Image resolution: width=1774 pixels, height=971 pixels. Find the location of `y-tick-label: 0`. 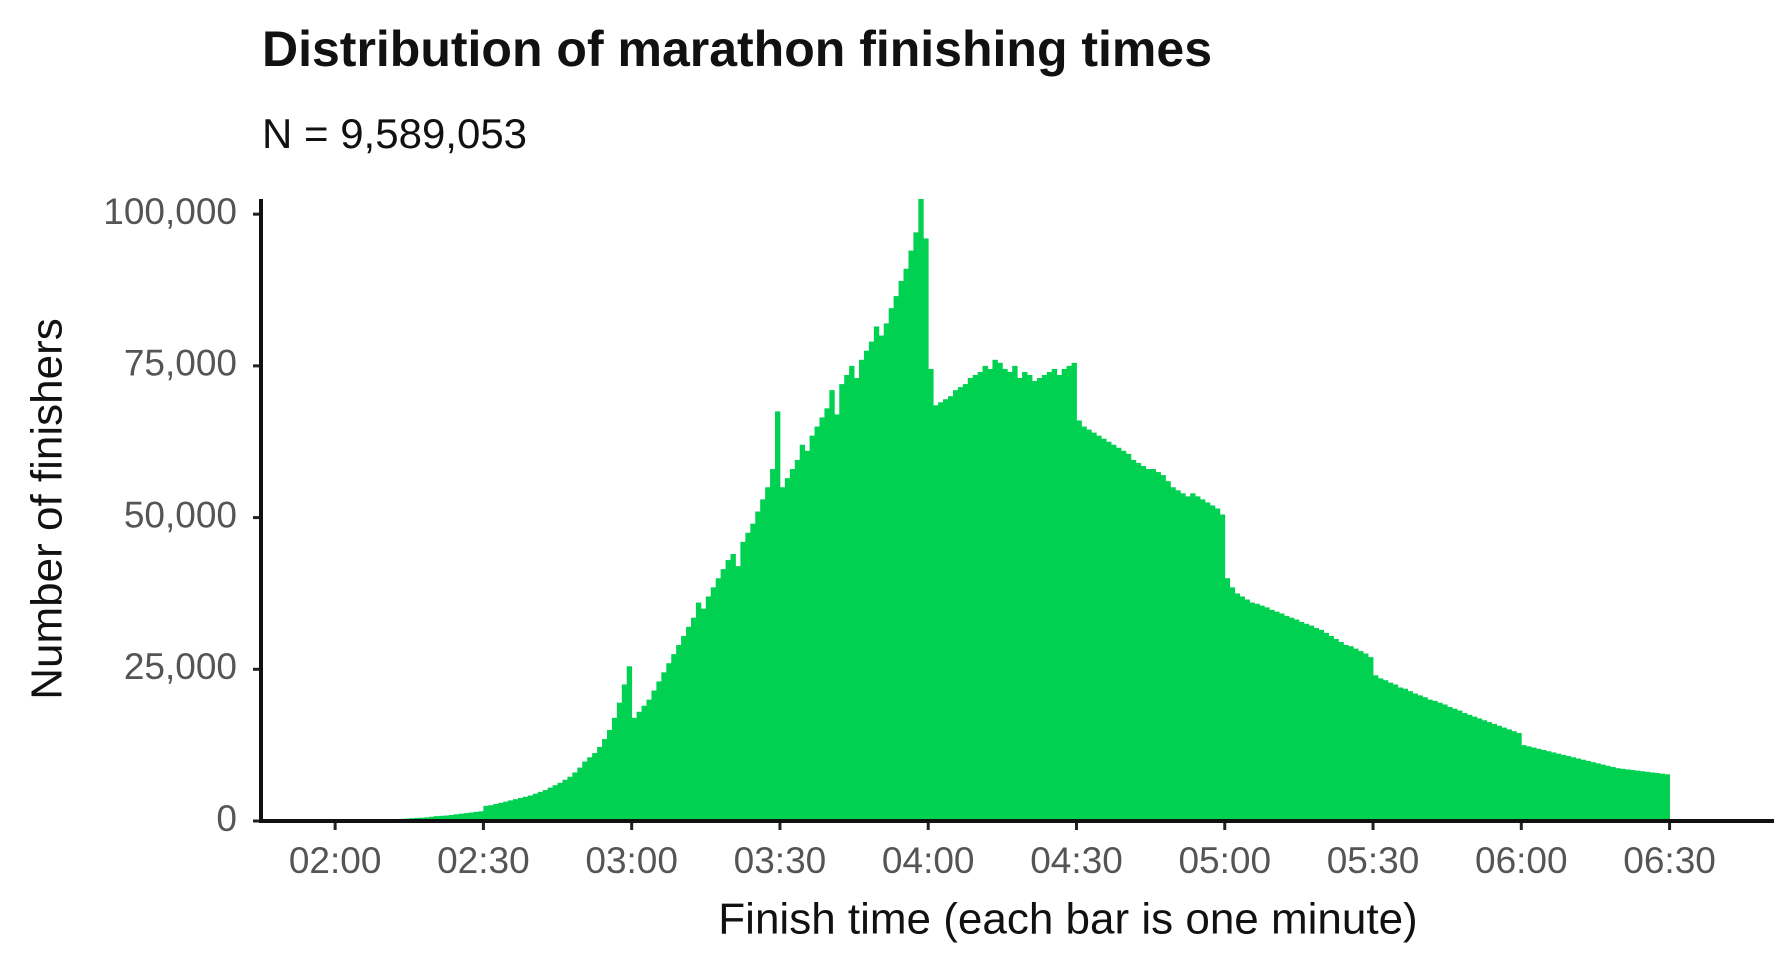

y-tick-label: 0 is located at coordinates (226, 818).